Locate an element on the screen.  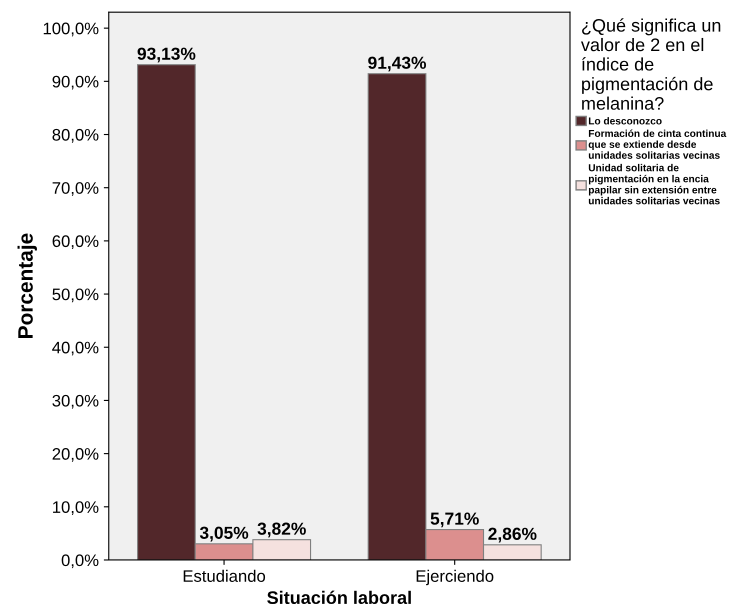
y-tick-label: 90,0% is located at coordinates (75, 83).